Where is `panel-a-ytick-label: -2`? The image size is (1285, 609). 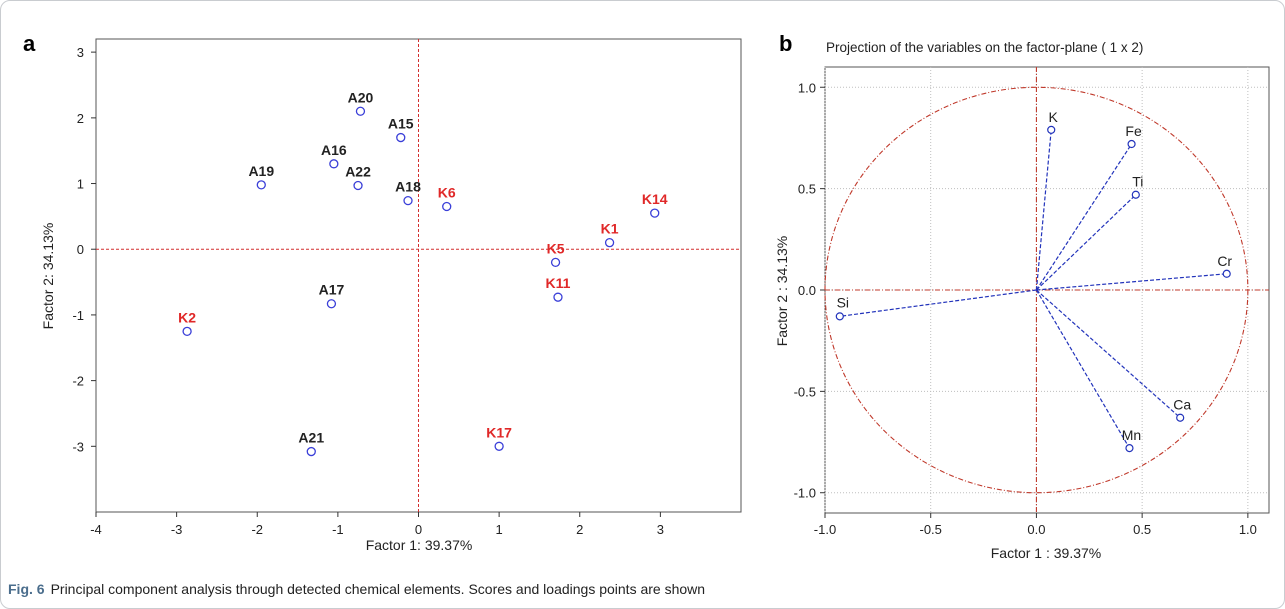 panel-a-ytick-label: -2 is located at coordinates (78, 381).